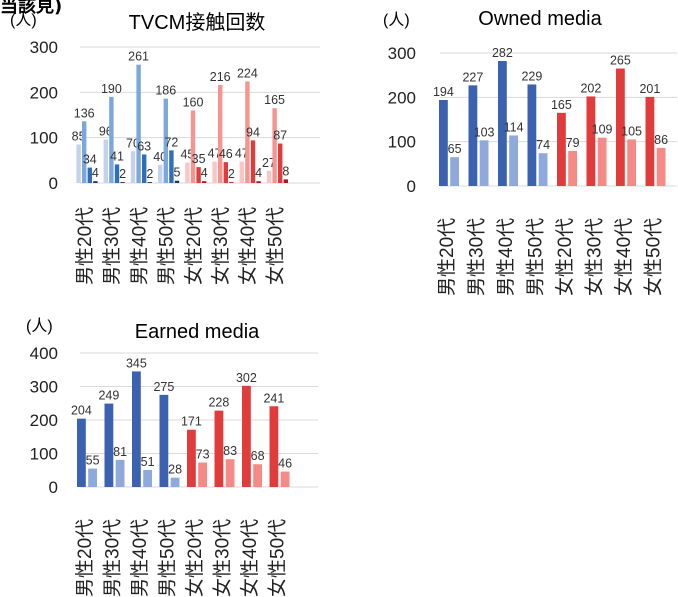 Image resolution: width=678 pixels, height=597 pixels. What do you see at coordinates (93, 461) in the screenshot?
I see `data-label: 55` at bounding box center [93, 461].